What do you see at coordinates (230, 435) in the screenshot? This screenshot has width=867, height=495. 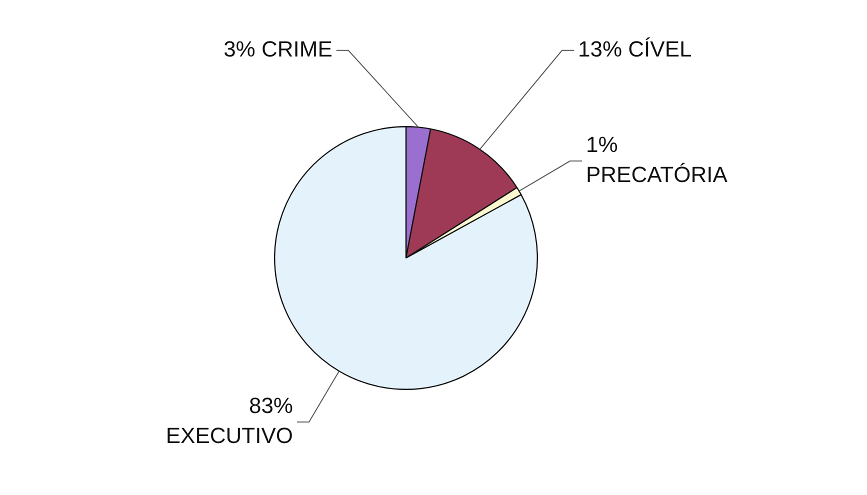 I see `slice-label: EXECUTIVO` at bounding box center [230, 435].